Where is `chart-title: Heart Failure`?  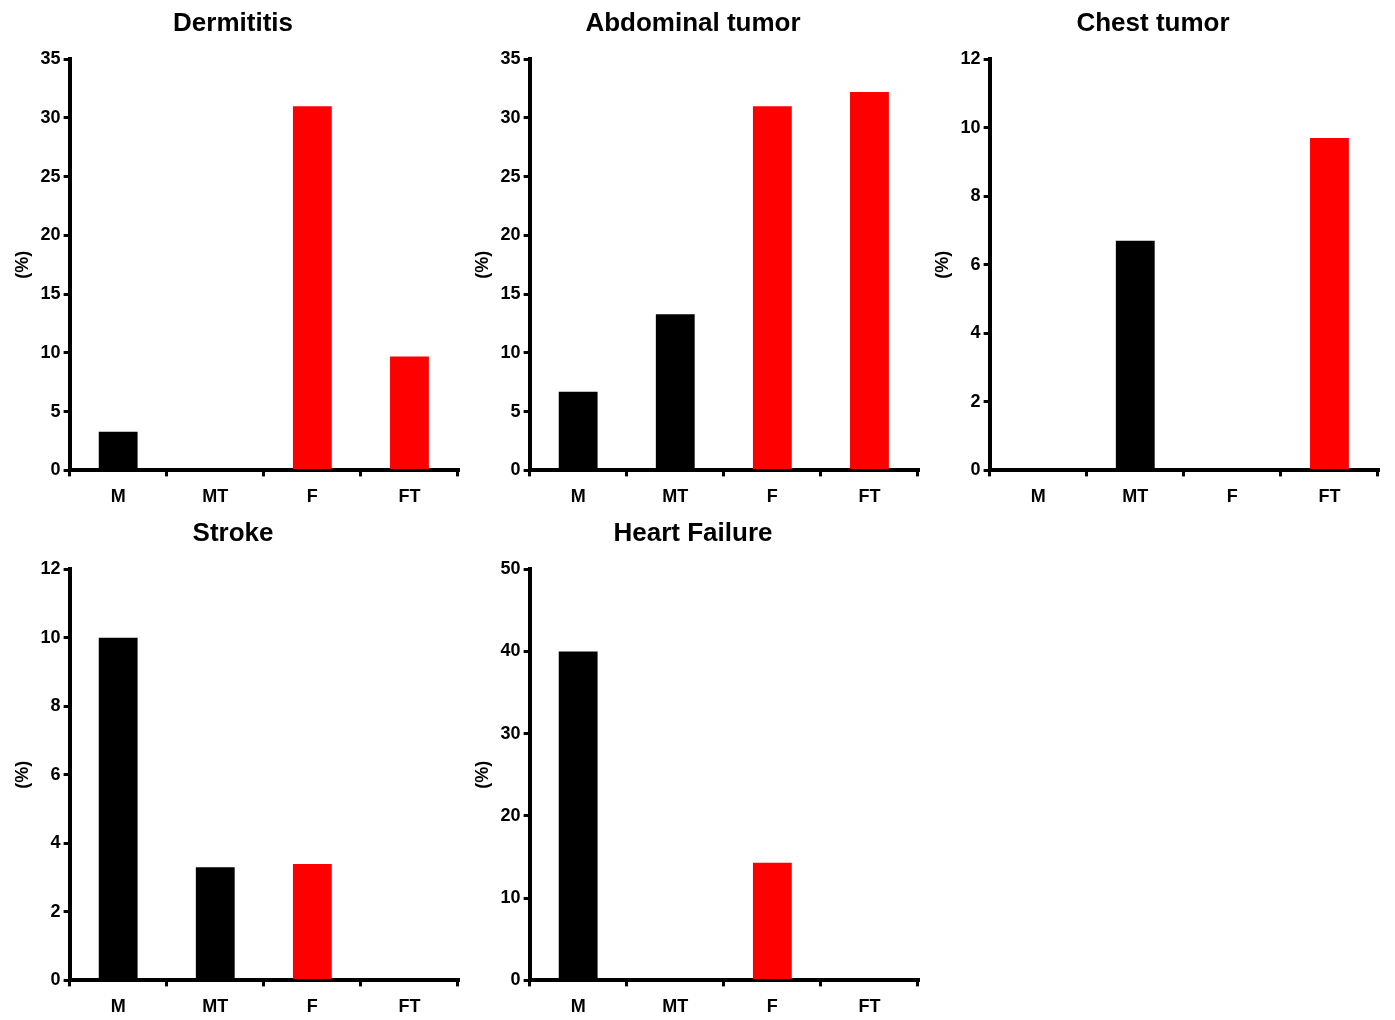 chart-title: Heart Failure is located at coordinates (693, 531).